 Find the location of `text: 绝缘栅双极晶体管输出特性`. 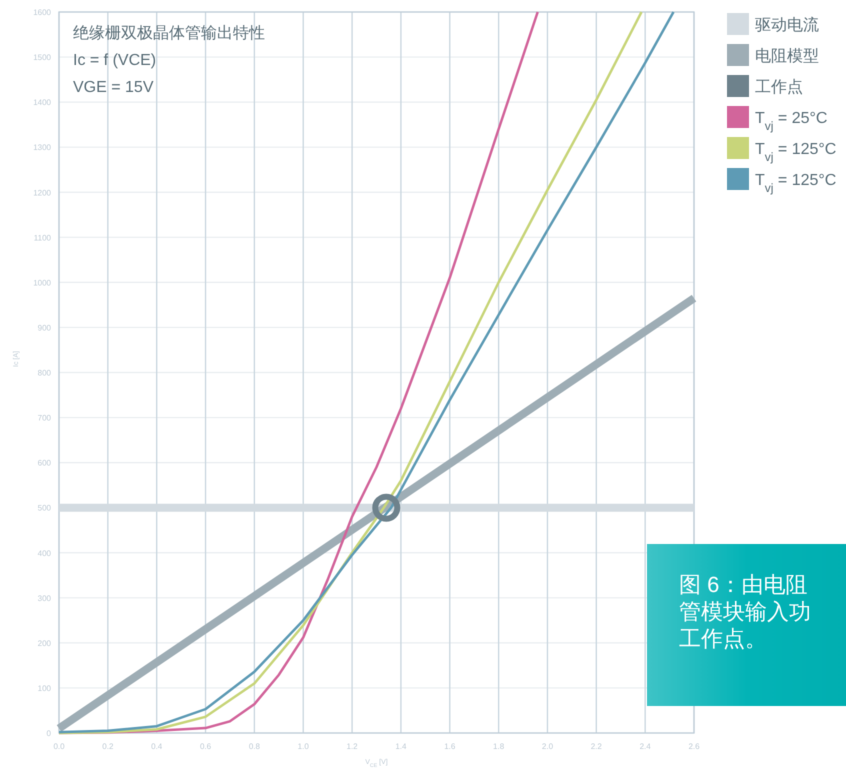

text: 绝缘栅双极晶体管输出特性 is located at coordinates (169, 33).